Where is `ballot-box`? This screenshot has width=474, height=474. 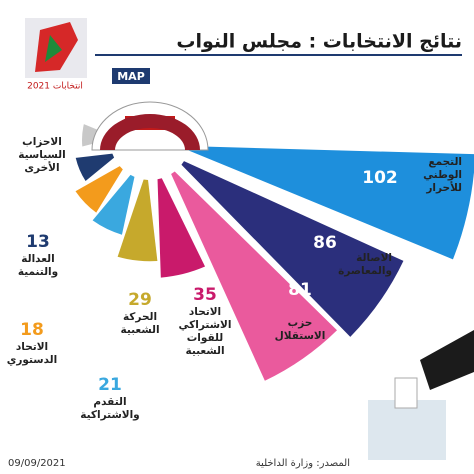 ballot-box is located at coordinates (421, 395).